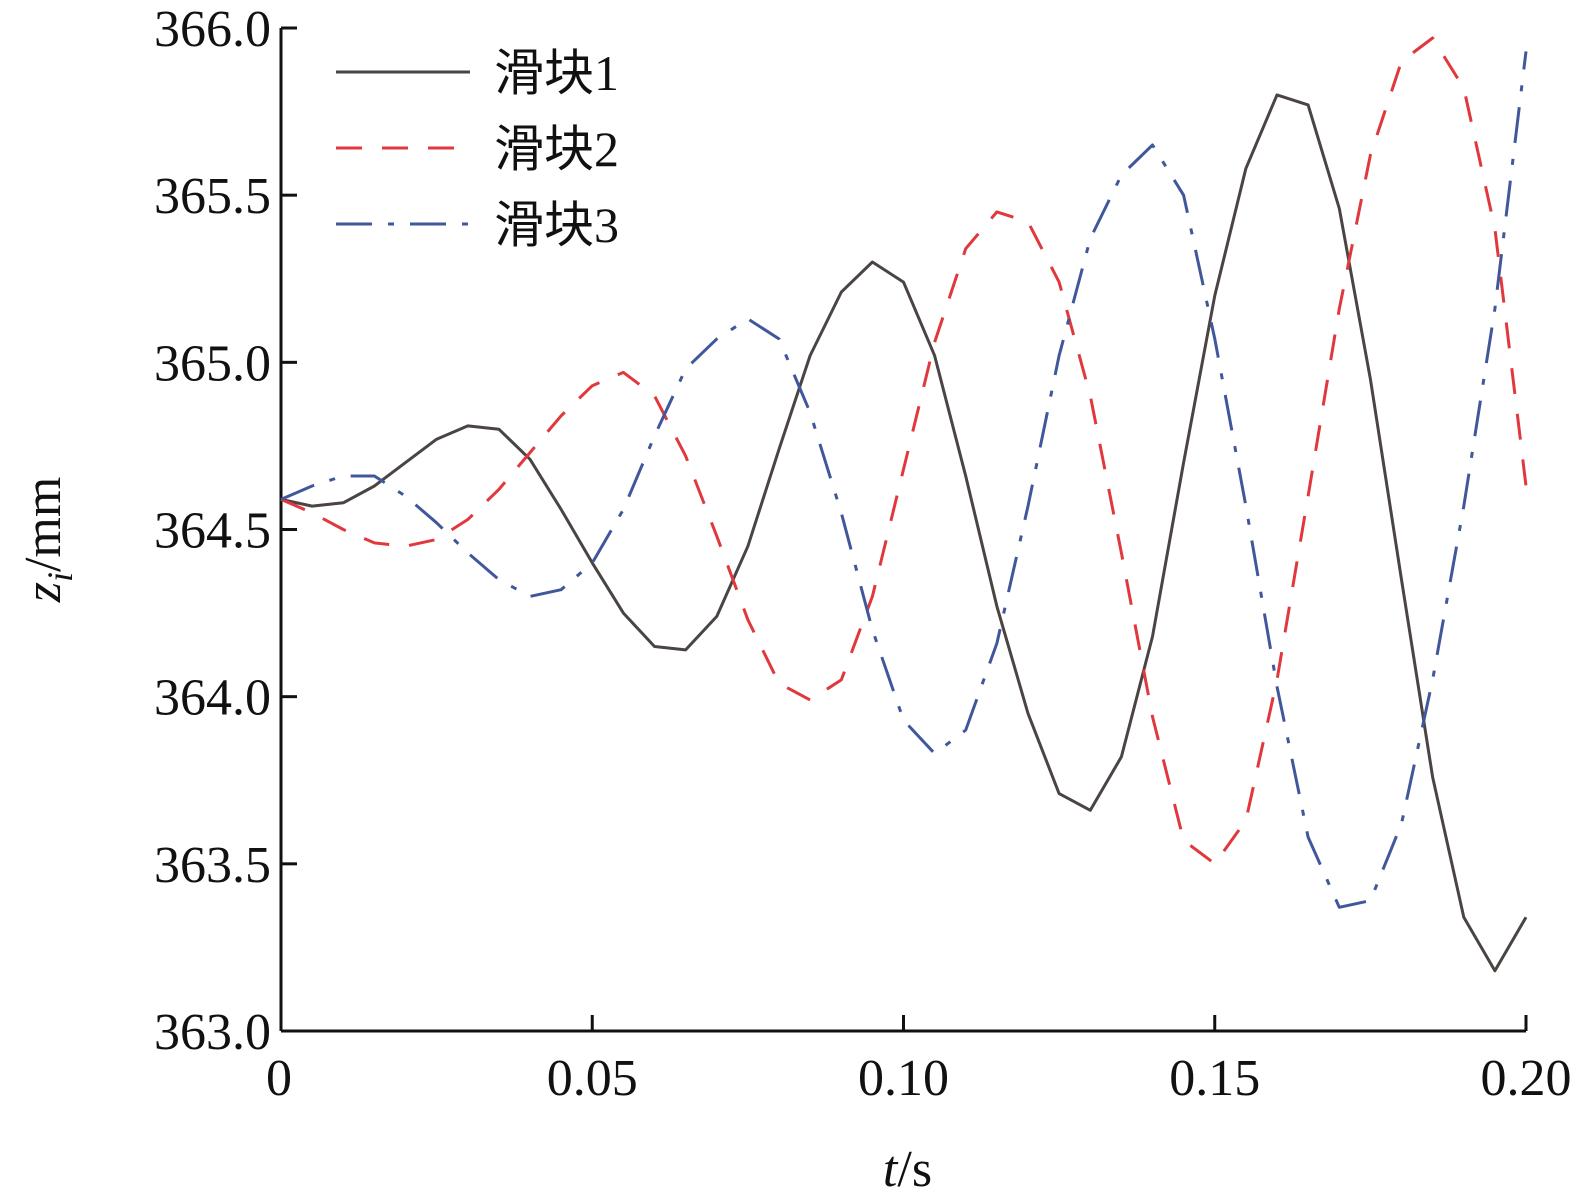 This screenshot has width=1592, height=1204. What do you see at coordinates (556, 225) in the screenshot?
I see `legend-label-3: 滑块3` at bounding box center [556, 225].